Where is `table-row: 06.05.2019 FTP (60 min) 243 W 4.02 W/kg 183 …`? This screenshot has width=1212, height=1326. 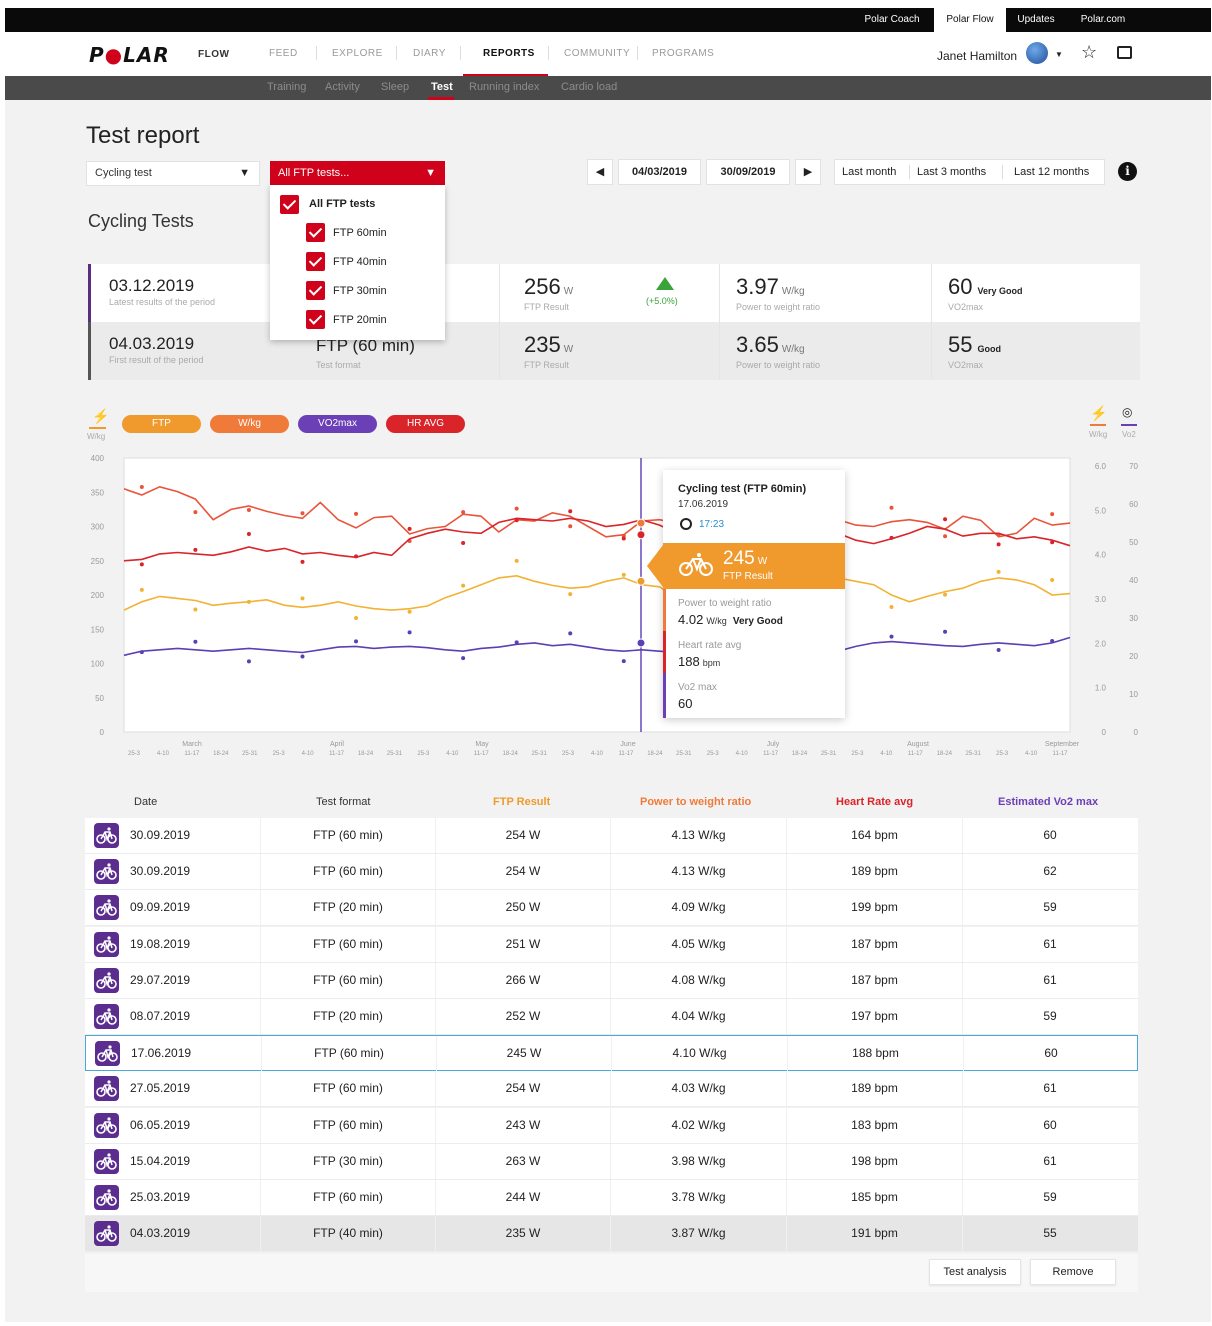 table-row: 06.05.2019 FTP (60 min) 243 W 4.02 W/kg 183 … is located at coordinates (611, 1125).